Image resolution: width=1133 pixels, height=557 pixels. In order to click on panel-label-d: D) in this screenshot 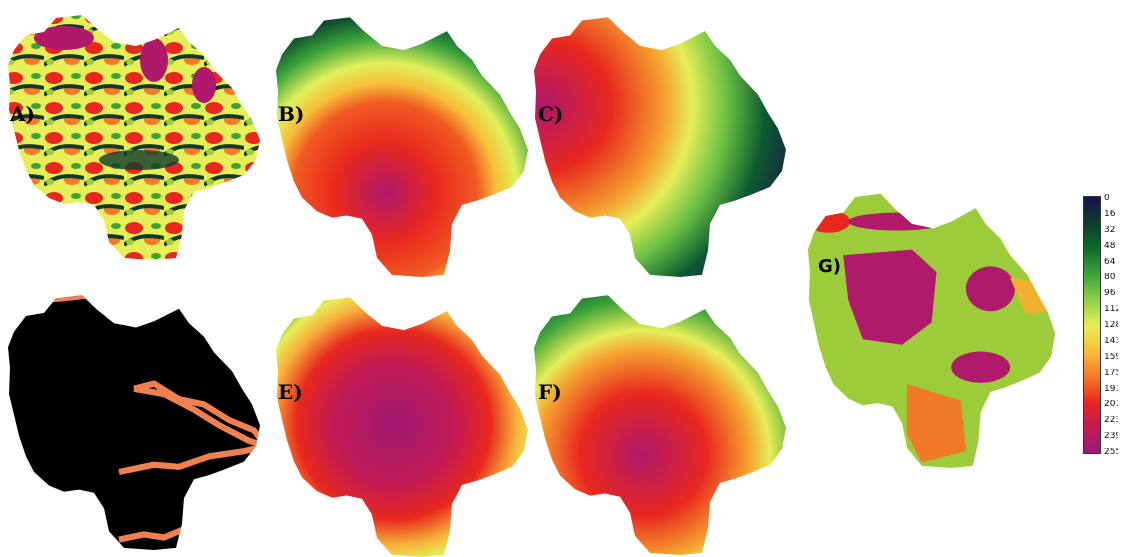, I will do `click(23, 392)`.